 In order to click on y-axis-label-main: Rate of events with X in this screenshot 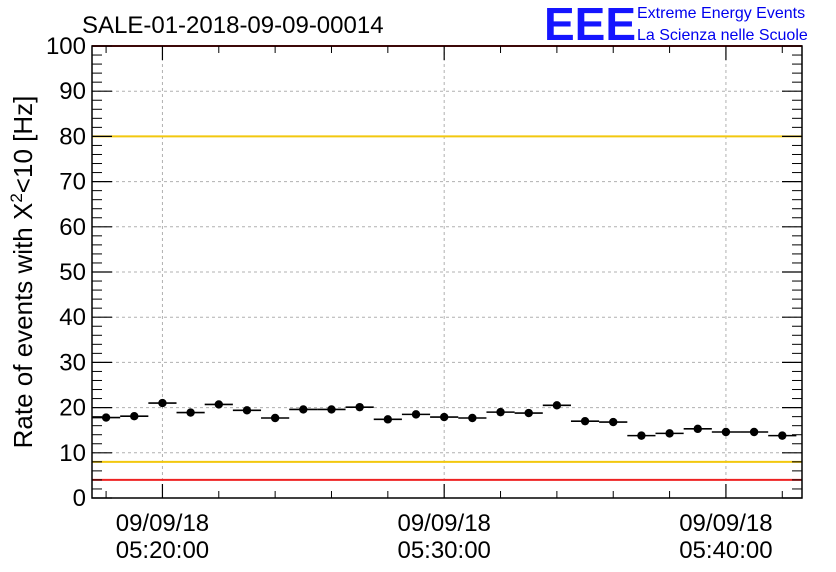, I will do `click(23, 326)`.